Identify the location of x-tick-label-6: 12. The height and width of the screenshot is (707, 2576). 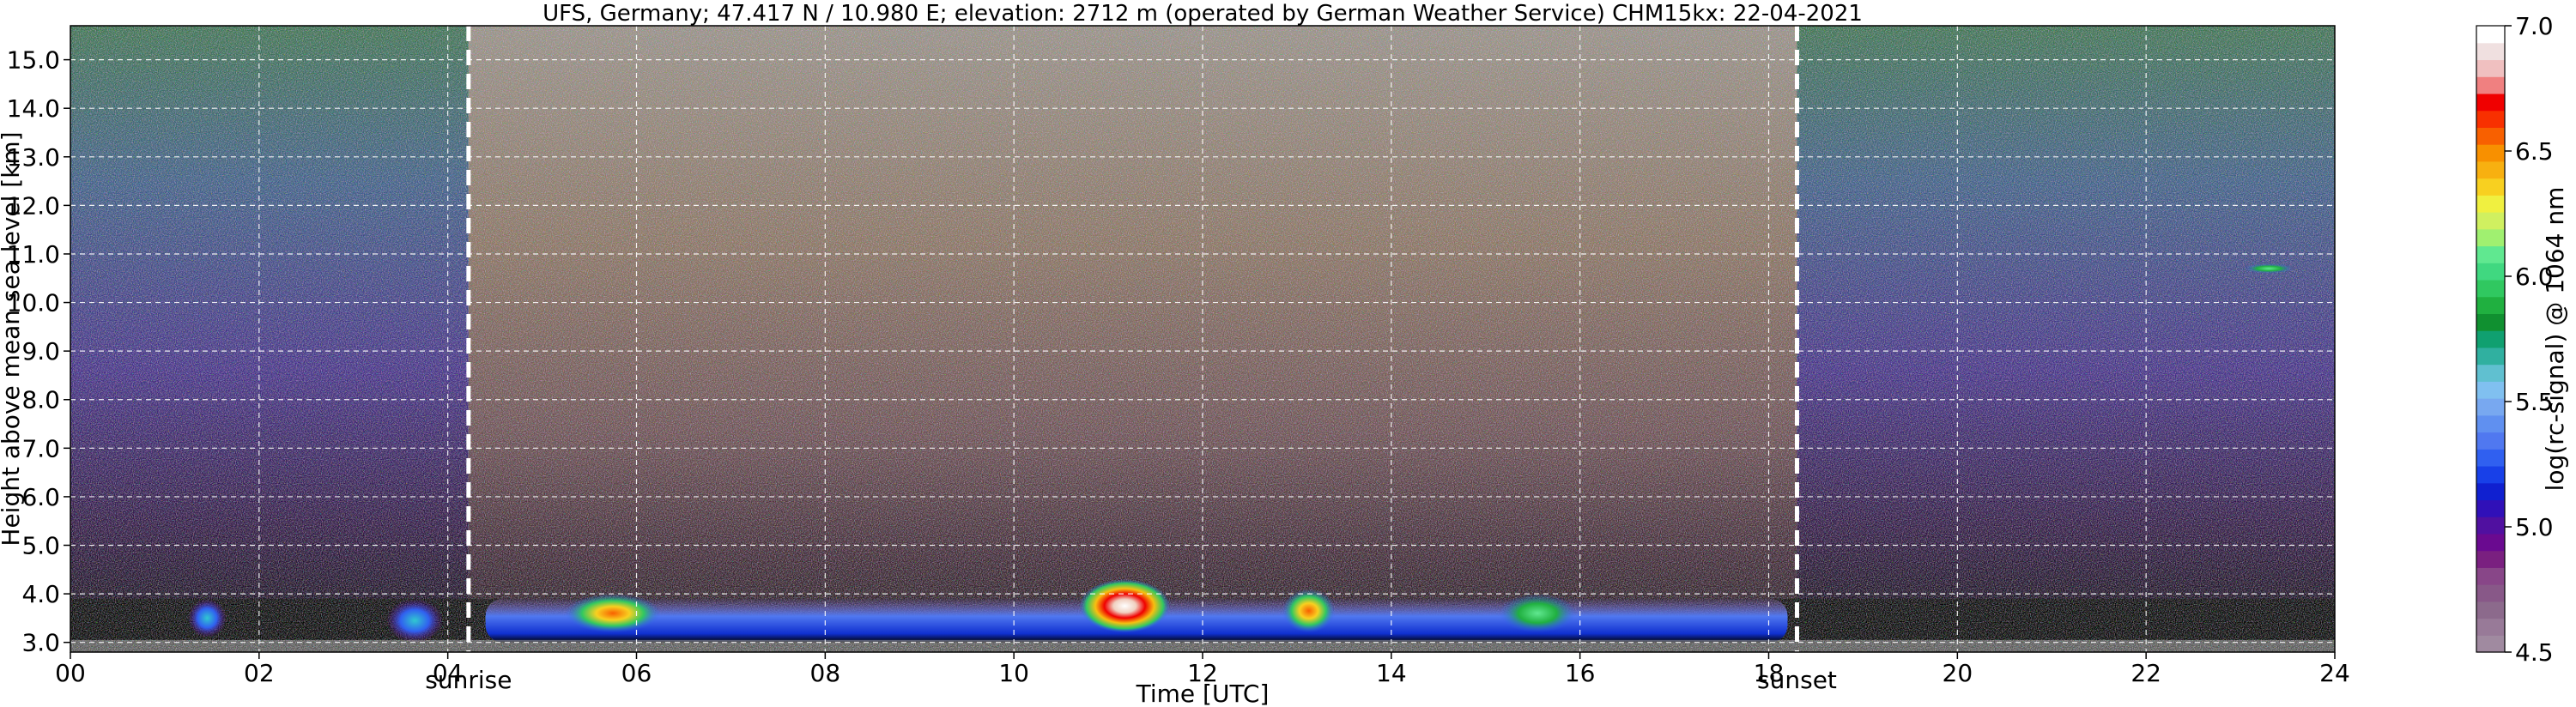
(1202, 673).